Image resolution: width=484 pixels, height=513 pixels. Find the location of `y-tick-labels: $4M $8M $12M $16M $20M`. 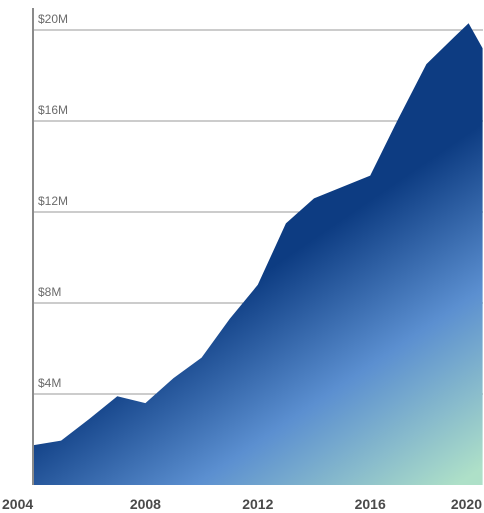

y-tick-labels: $4M $8M $12M $16M $20M is located at coordinates (53, 201).